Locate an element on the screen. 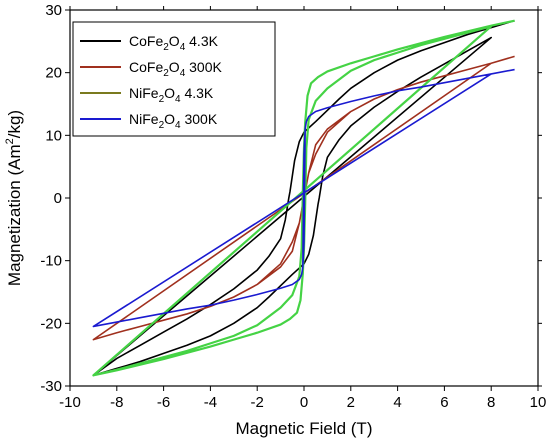  y-tick-label: 10 is located at coordinates (53, 135).